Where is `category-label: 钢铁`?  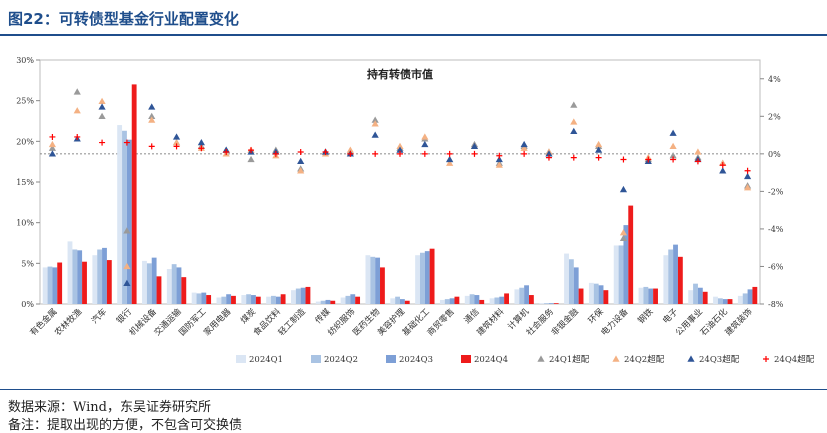
category-label: 钢铁 is located at coordinates (646, 316).